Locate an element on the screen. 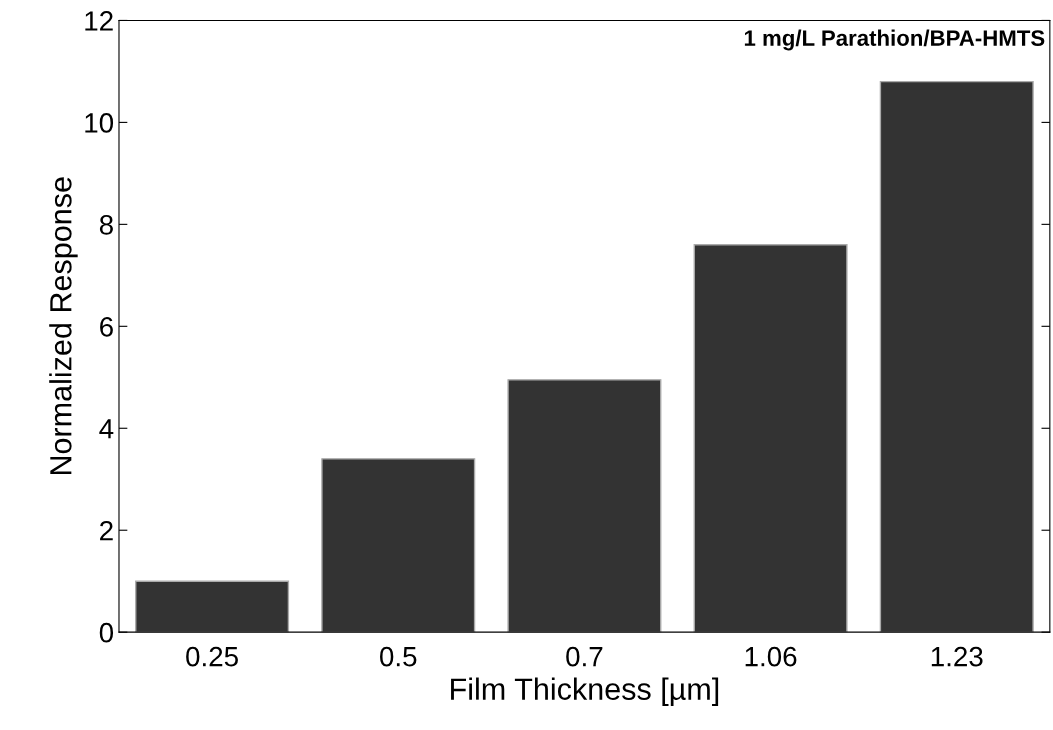  y-tick-label: 2 is located at coordinates (106, 530).